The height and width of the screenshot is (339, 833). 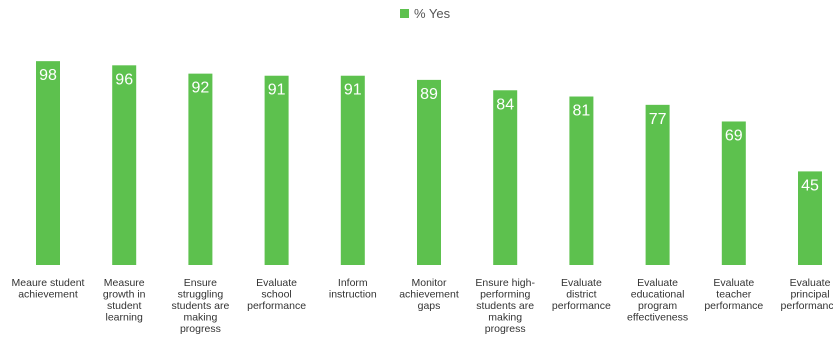 I want to click on category-label-line: Meaure student, so click(x=48, y=283).